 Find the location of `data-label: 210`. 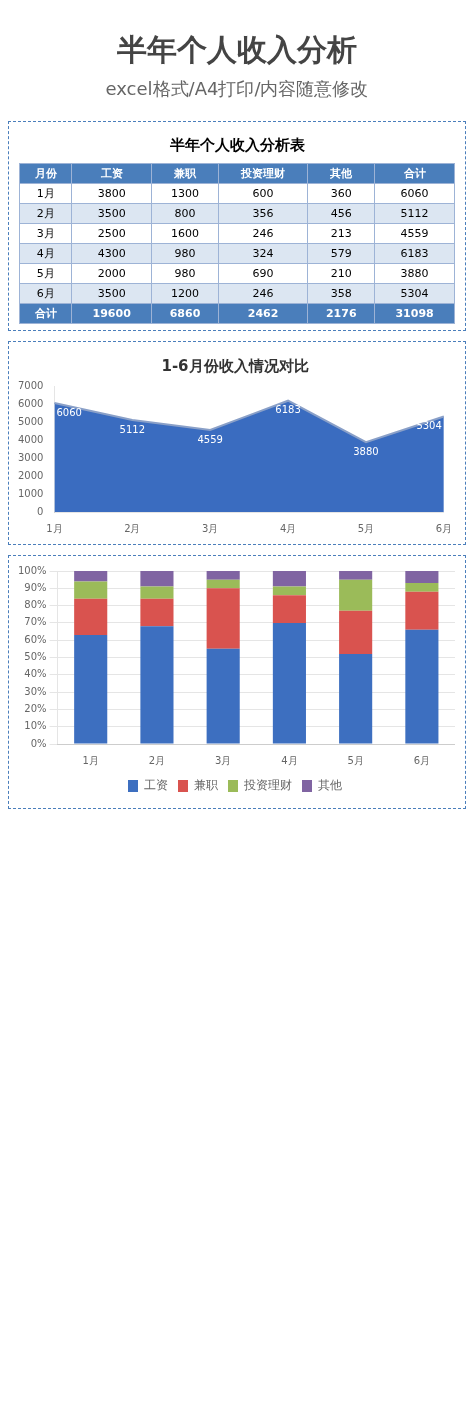

data-label: 210 is located at coordinates (341, 273).